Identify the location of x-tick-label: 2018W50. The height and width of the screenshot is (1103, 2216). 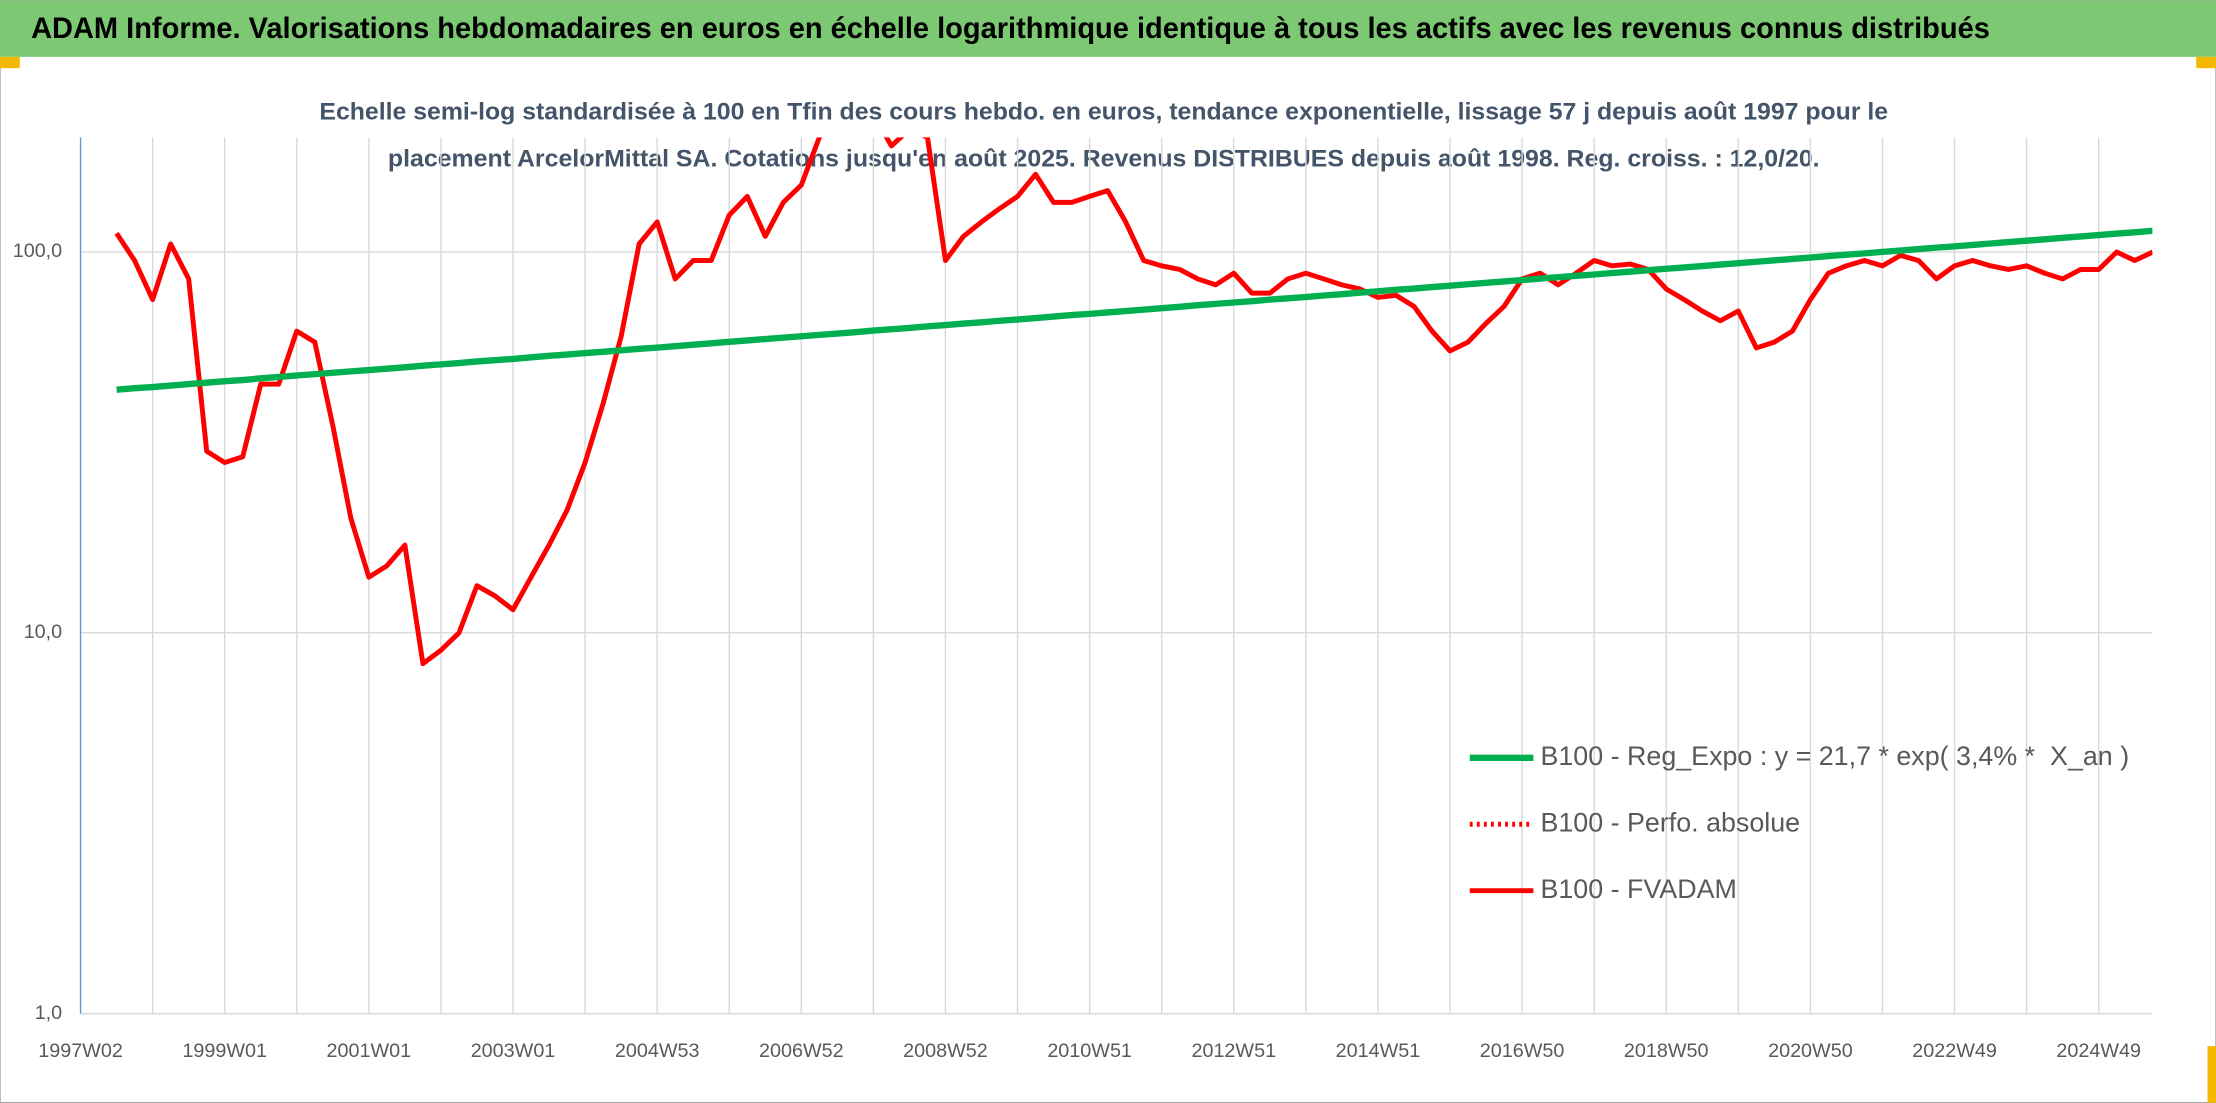
(1666, 1051).